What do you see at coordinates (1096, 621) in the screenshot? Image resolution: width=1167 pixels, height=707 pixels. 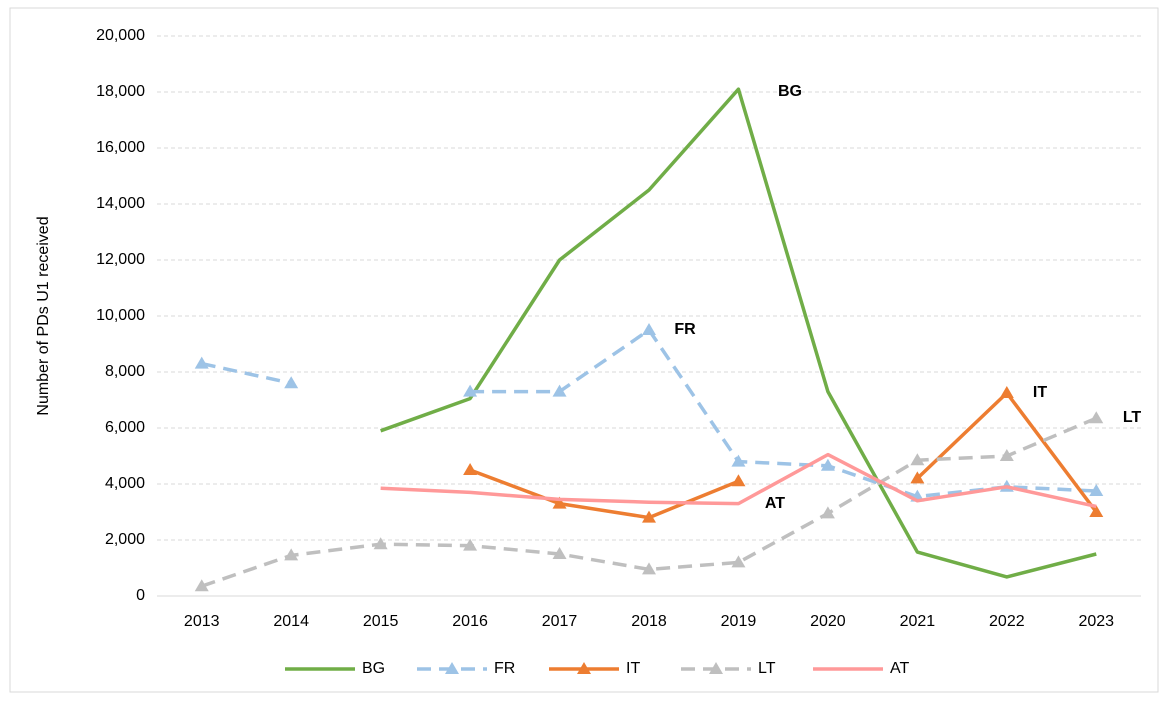 I see `x-tick-label: 2023` at bounding box center [1096, 621].